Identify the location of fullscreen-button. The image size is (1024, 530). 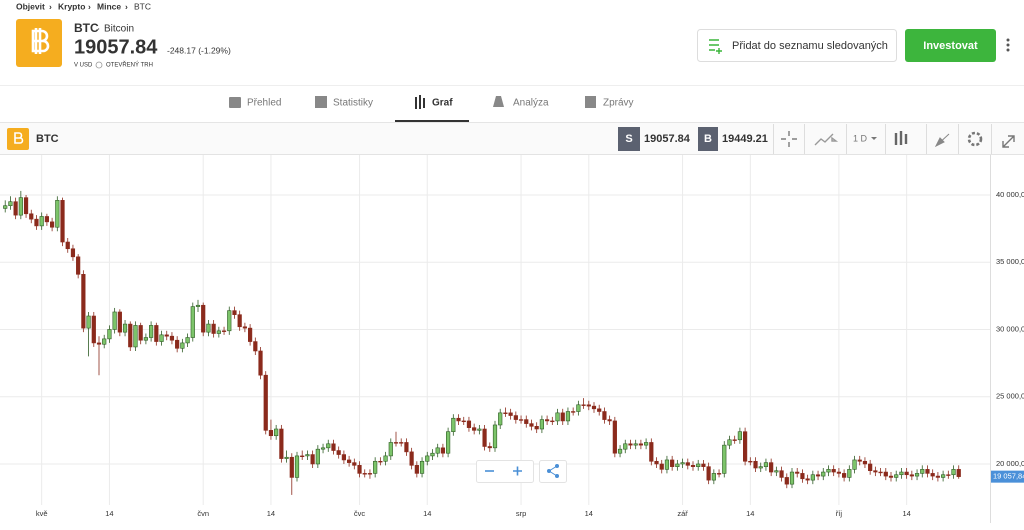
(1008, 141).